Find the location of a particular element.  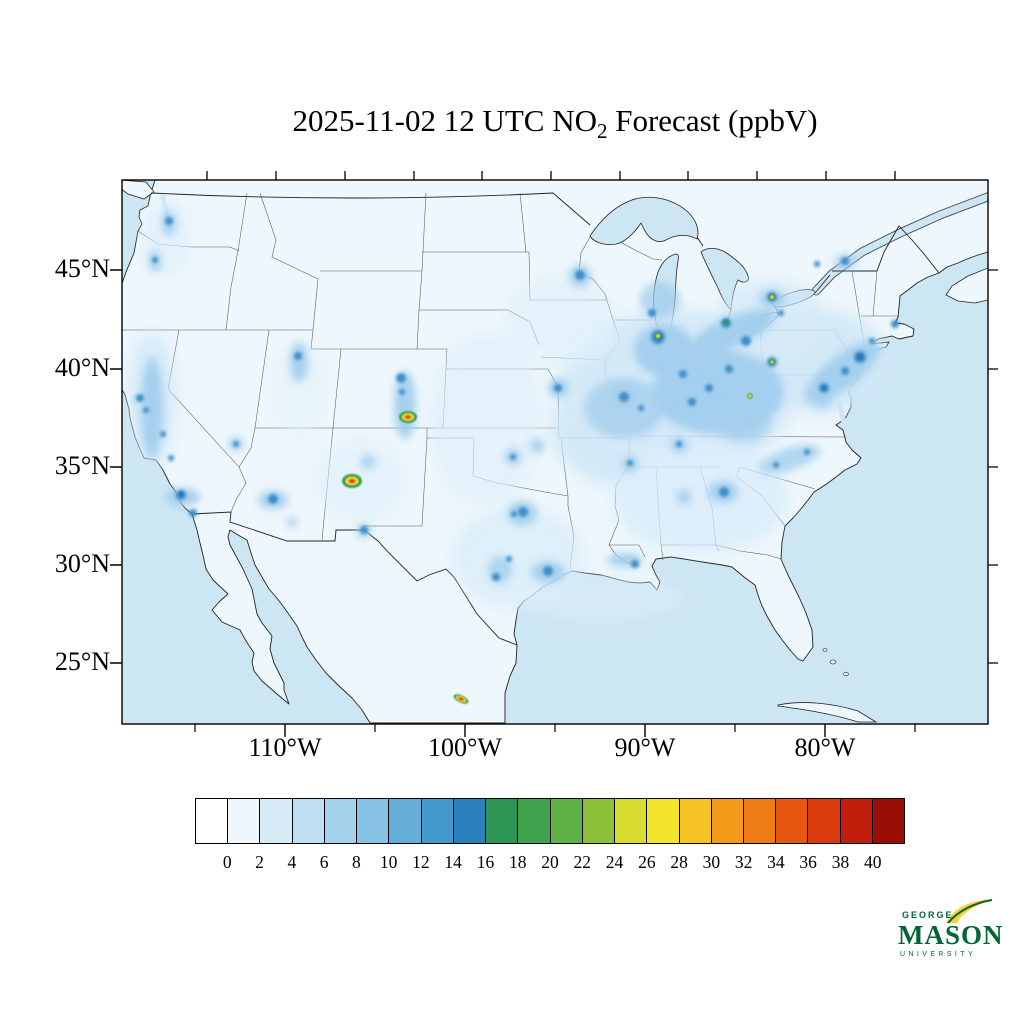

lat-label: 35°N is located at coordinates (82, 465).